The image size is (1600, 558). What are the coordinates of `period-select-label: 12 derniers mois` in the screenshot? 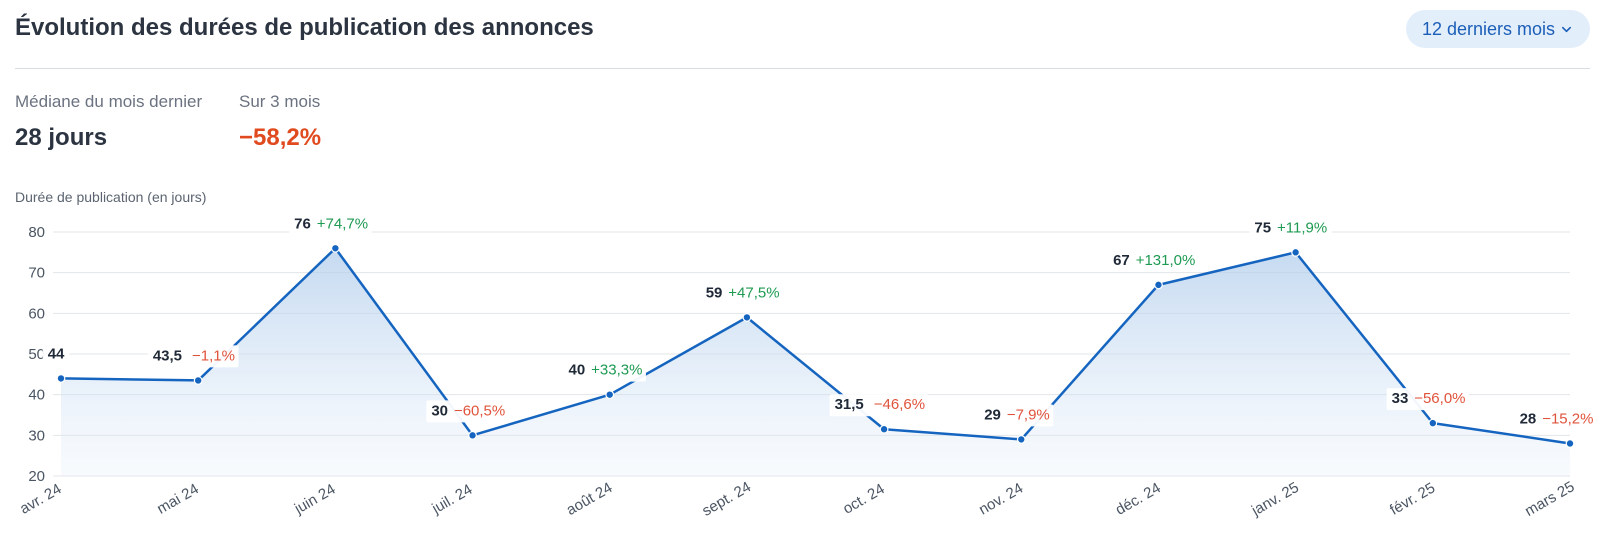 It's located at (1488, 28).